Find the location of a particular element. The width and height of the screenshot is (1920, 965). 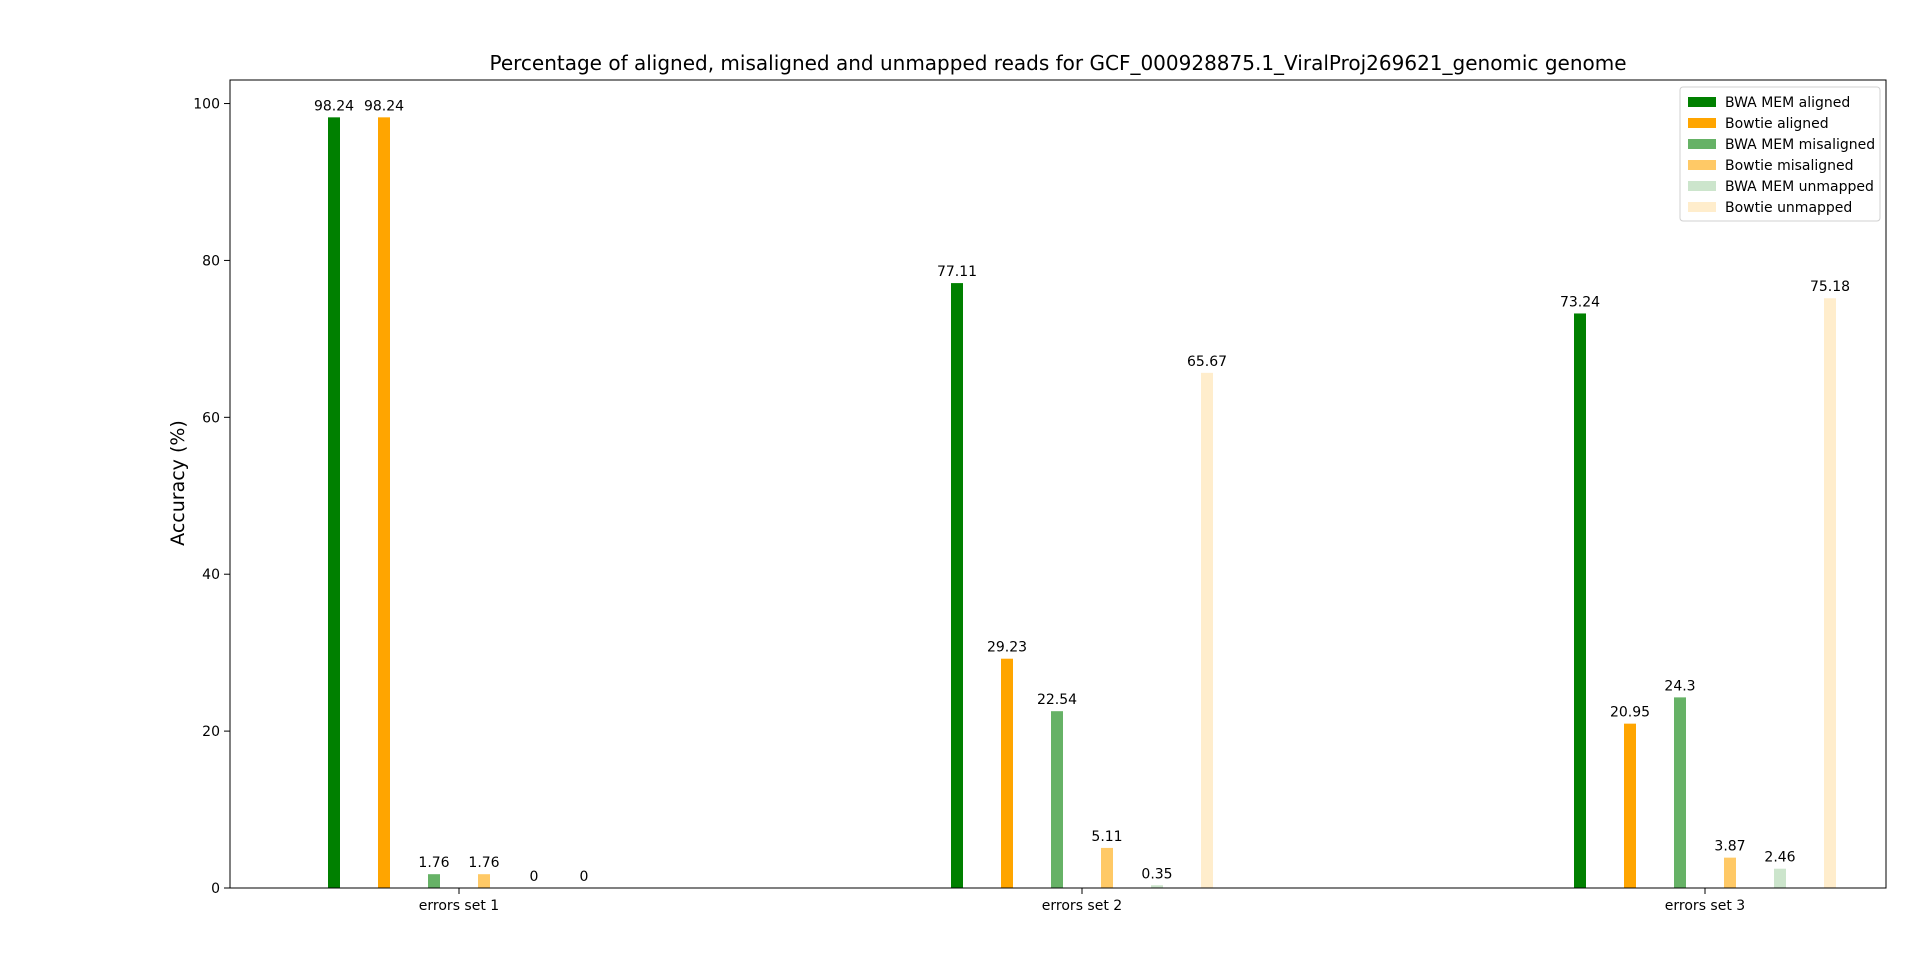

bar-value-label: 29.23 is located at coordinates (1007, 648).